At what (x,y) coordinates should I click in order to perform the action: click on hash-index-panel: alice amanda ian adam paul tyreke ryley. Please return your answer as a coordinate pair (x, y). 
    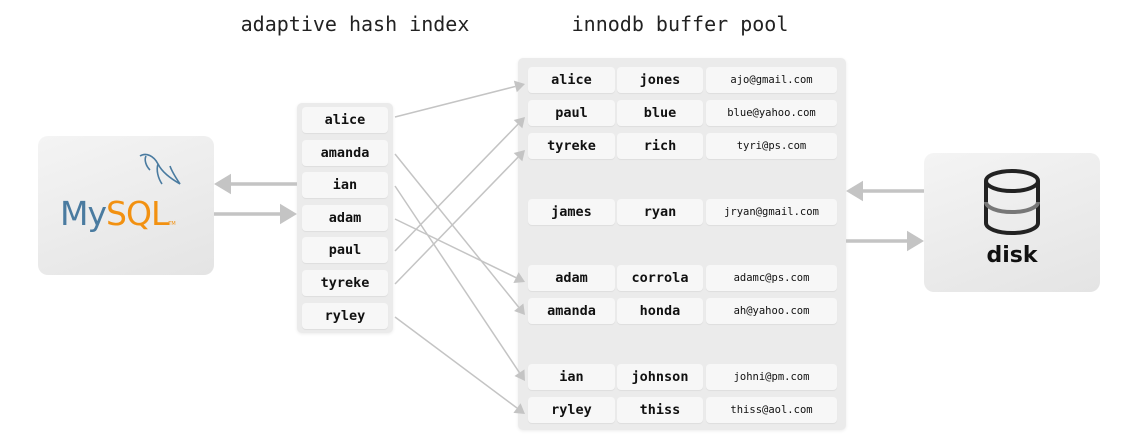
    Looking at the image, I should click on (345, 218).